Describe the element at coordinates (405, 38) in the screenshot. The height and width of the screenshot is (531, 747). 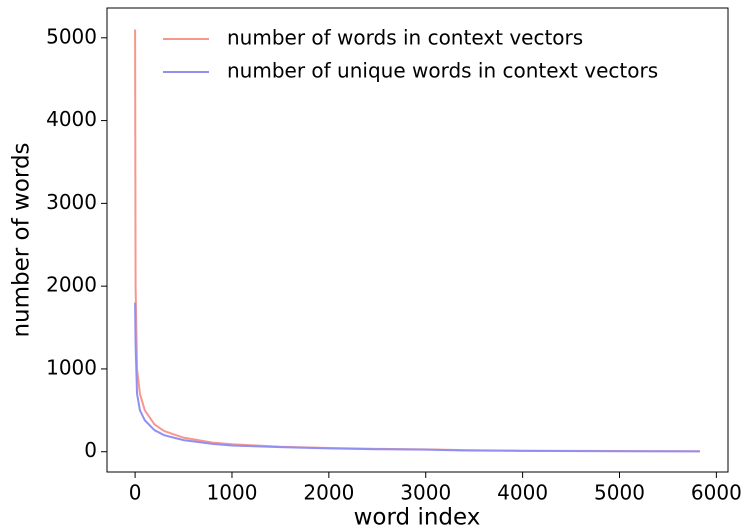
I see `legend-label: number of words in context vectors` at that location.